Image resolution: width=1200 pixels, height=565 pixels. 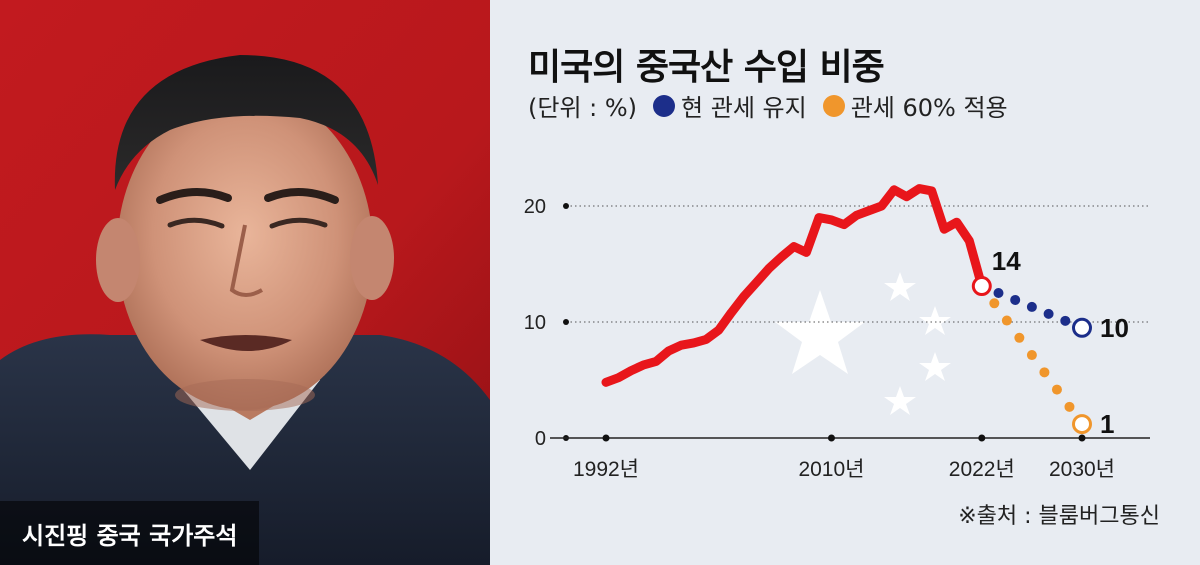 What do you see at coordinates (1006, 261) in the screenshot?
I see `data-label-0: 14` at bounding box center [1006, 261].